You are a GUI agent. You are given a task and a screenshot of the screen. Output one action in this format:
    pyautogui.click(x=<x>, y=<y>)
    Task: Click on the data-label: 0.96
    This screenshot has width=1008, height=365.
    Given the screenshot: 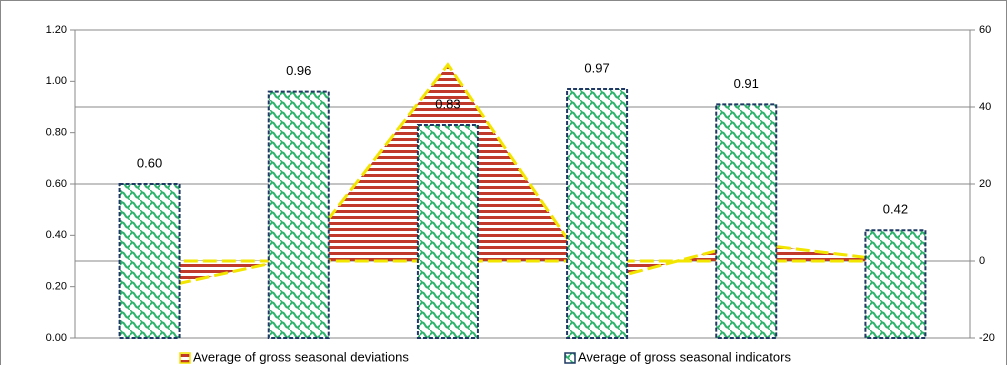 What is the action you would take?
    pyautogui.click(x=298, y=70)
    